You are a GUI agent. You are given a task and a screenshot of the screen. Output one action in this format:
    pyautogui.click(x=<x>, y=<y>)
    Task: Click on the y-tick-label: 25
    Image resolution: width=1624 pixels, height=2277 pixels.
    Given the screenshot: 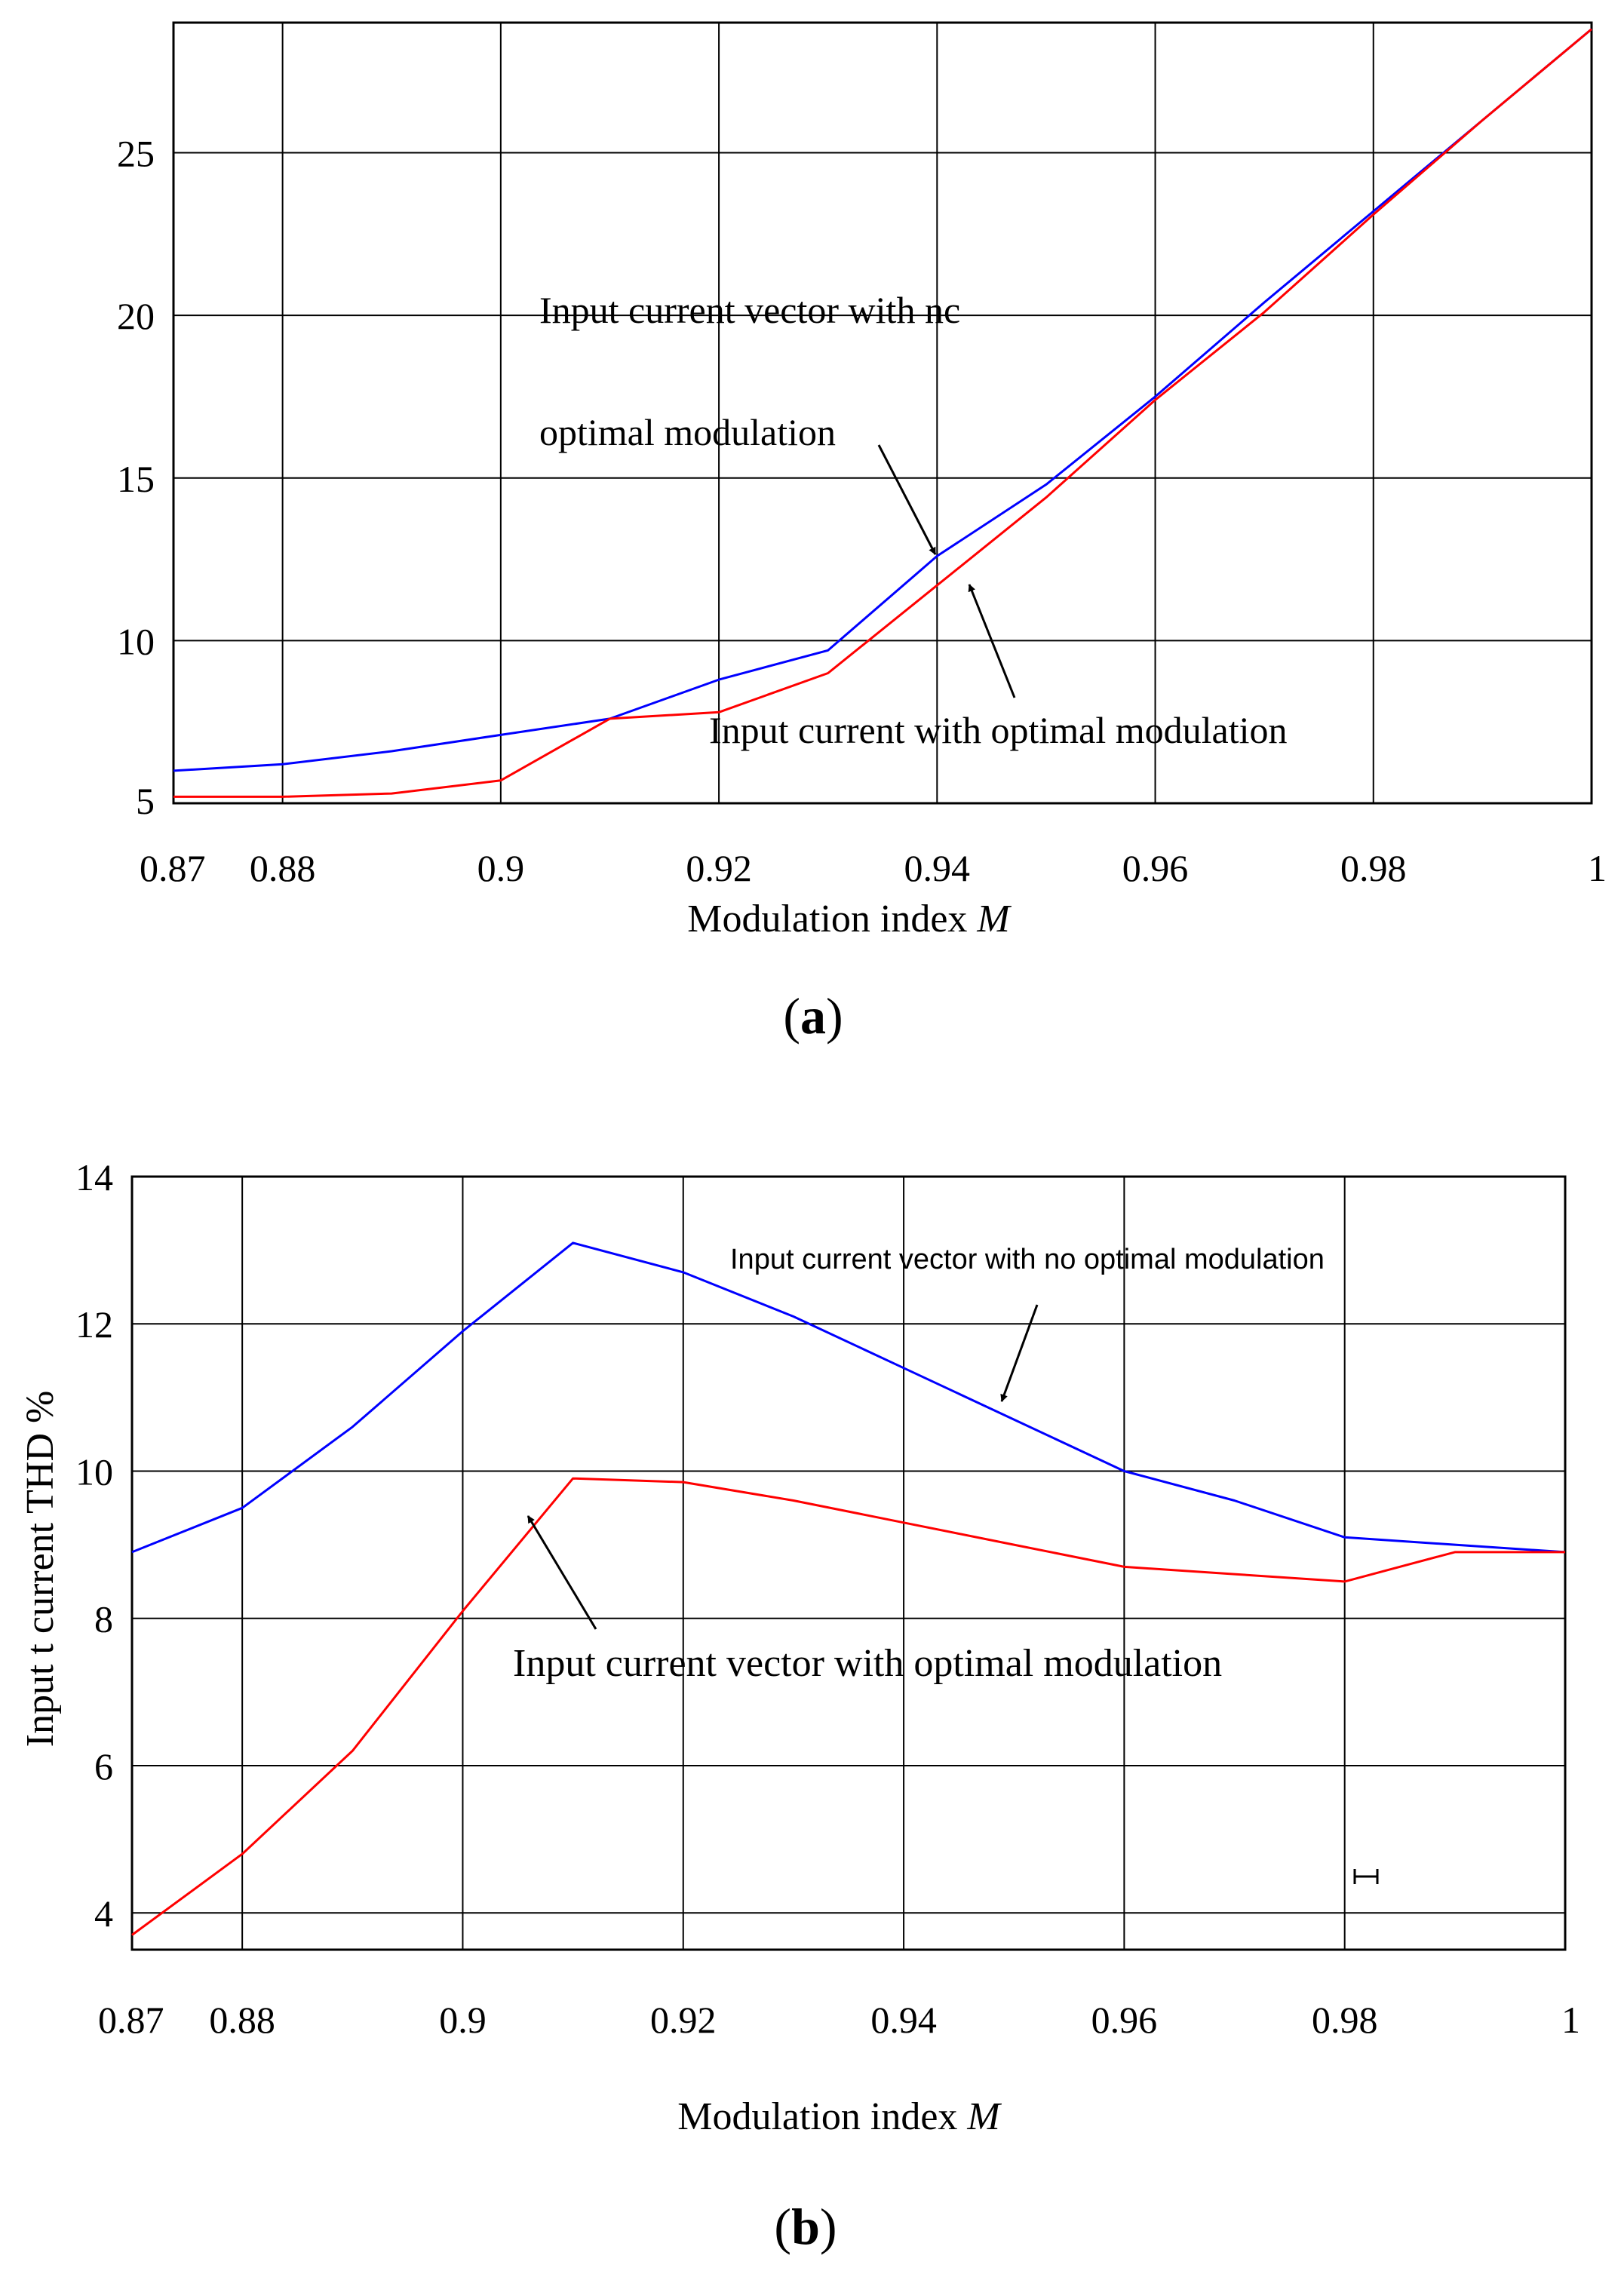 What is the action you would take?
    pyautogui.click(x=136, y=154)
    